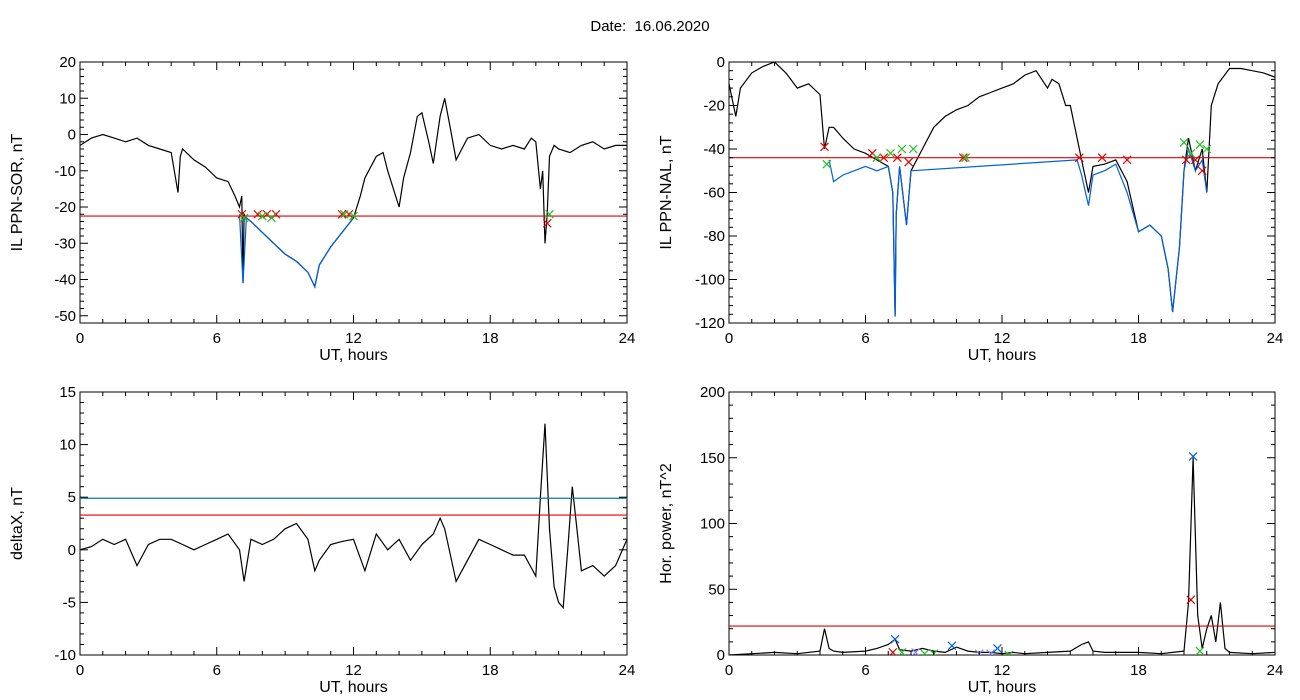 This screenshot has width=1300, height=700. What do you see at coordinates (716, 589) in the screenshot?
I see `y-tick-label: 50` at bounding box center [716, 589].